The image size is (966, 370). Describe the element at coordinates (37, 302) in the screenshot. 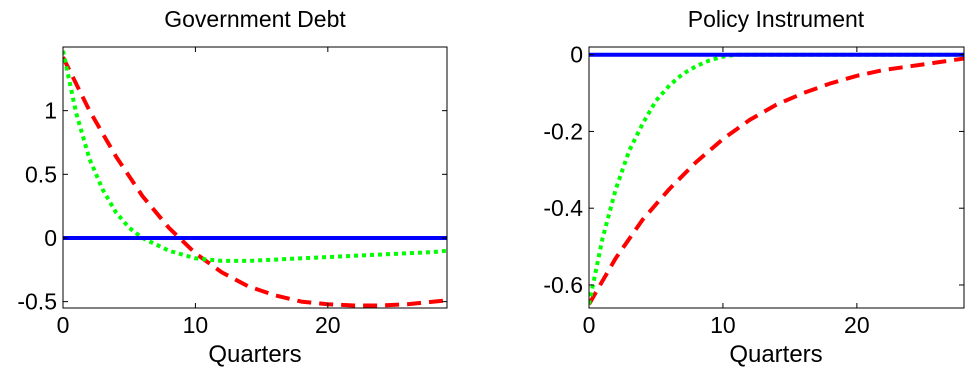

I see `y-tick-label: -0.5` at that location.